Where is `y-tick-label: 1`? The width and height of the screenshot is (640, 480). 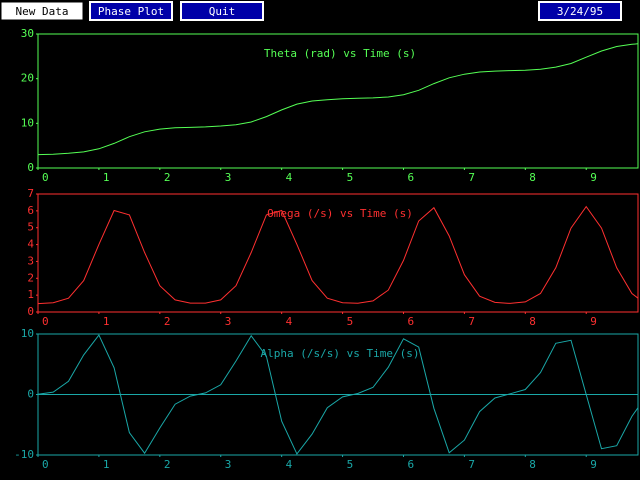
y-tick-label: 1 is located at coordinates (30, 294).